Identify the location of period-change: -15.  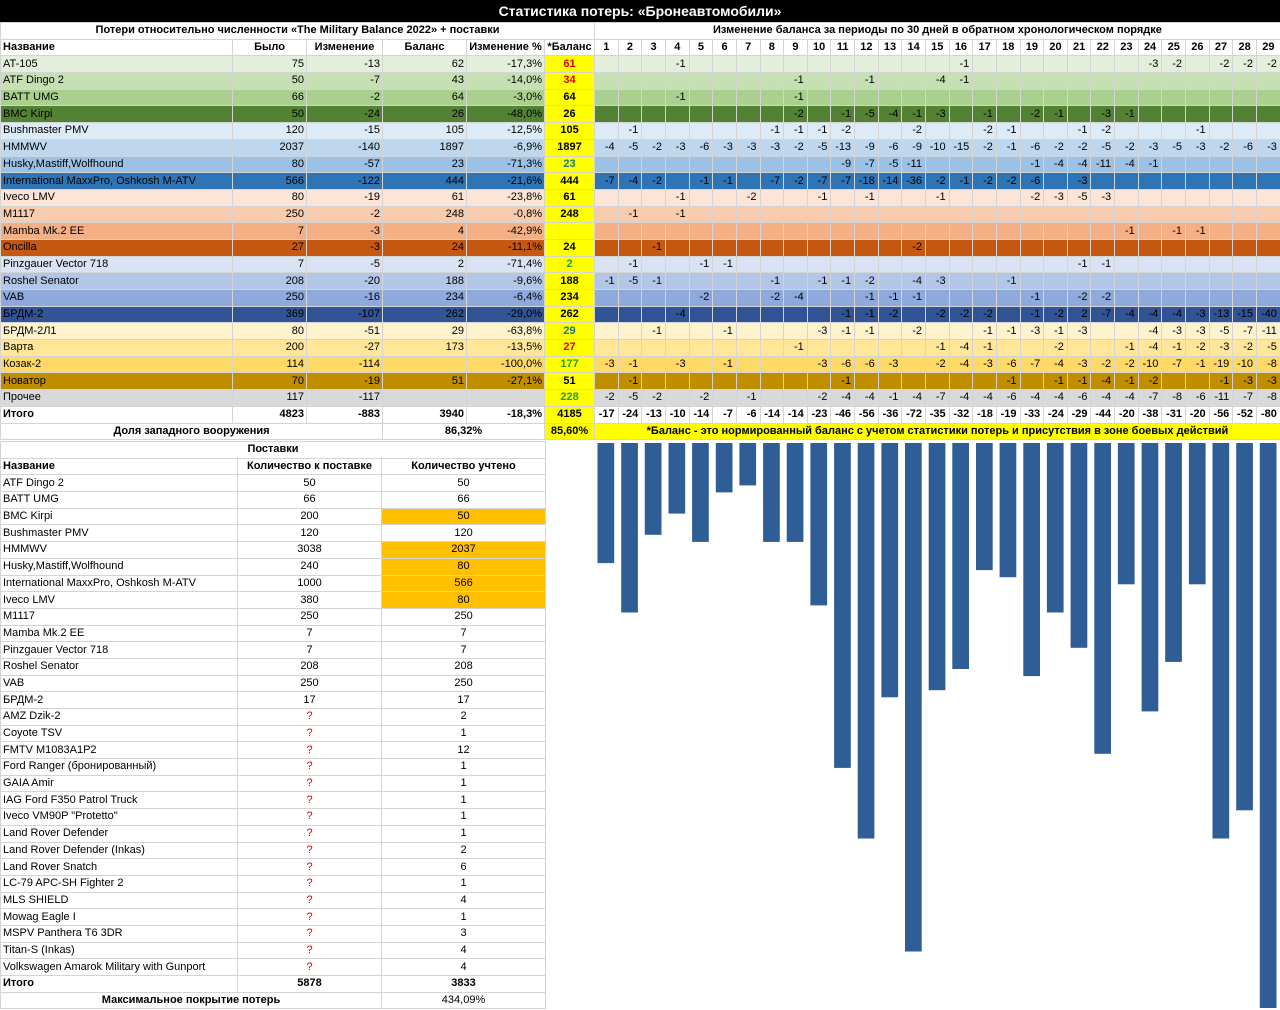
(961, 147).